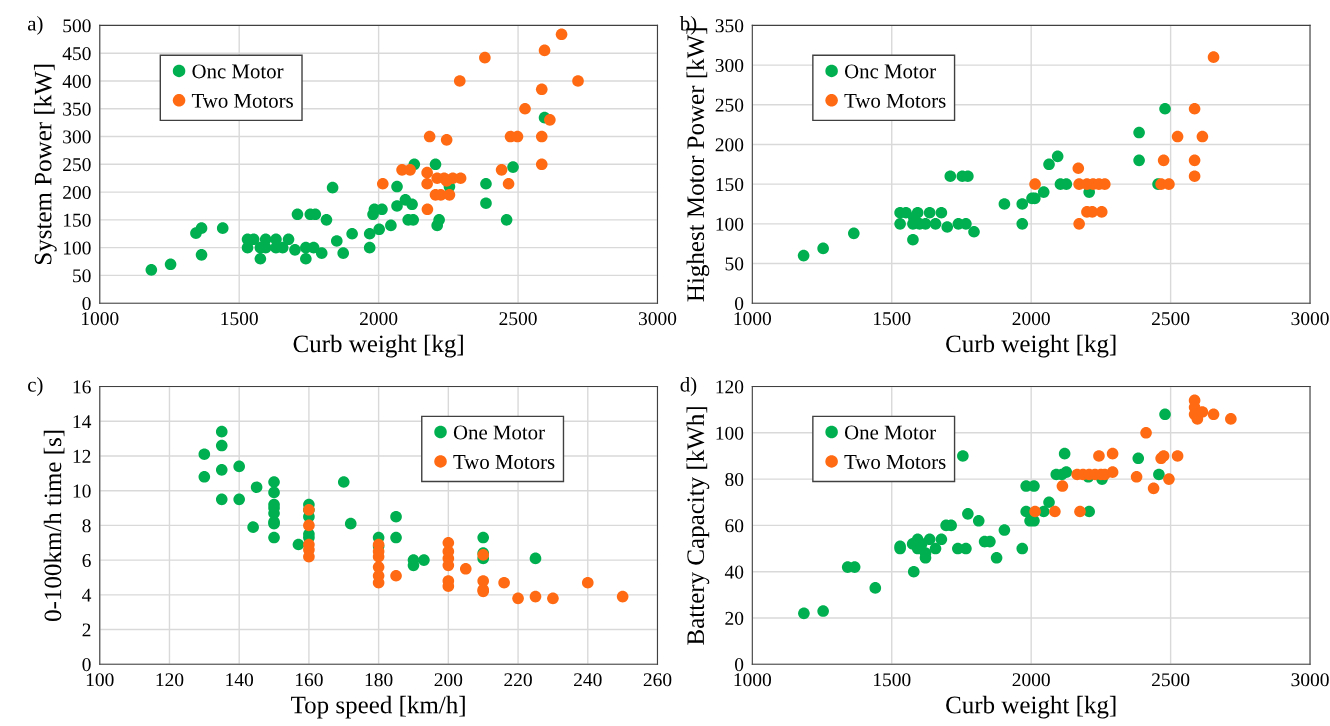 This screenshot has width=1330, height=726. I want to click on y-tick-label: 4, so click(87, 595).